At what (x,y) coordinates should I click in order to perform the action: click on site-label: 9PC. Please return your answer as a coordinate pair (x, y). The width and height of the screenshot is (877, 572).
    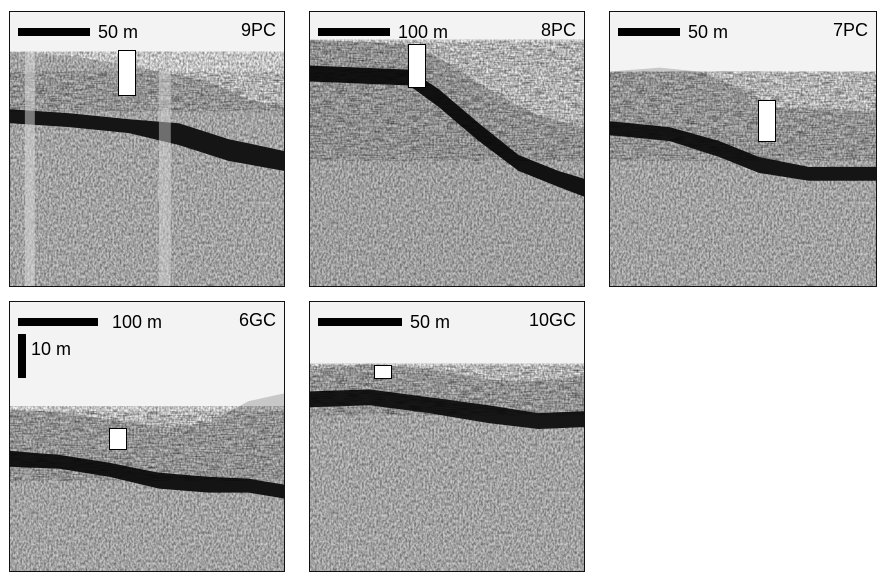
    Looking at the image, I should click on (258, 30).